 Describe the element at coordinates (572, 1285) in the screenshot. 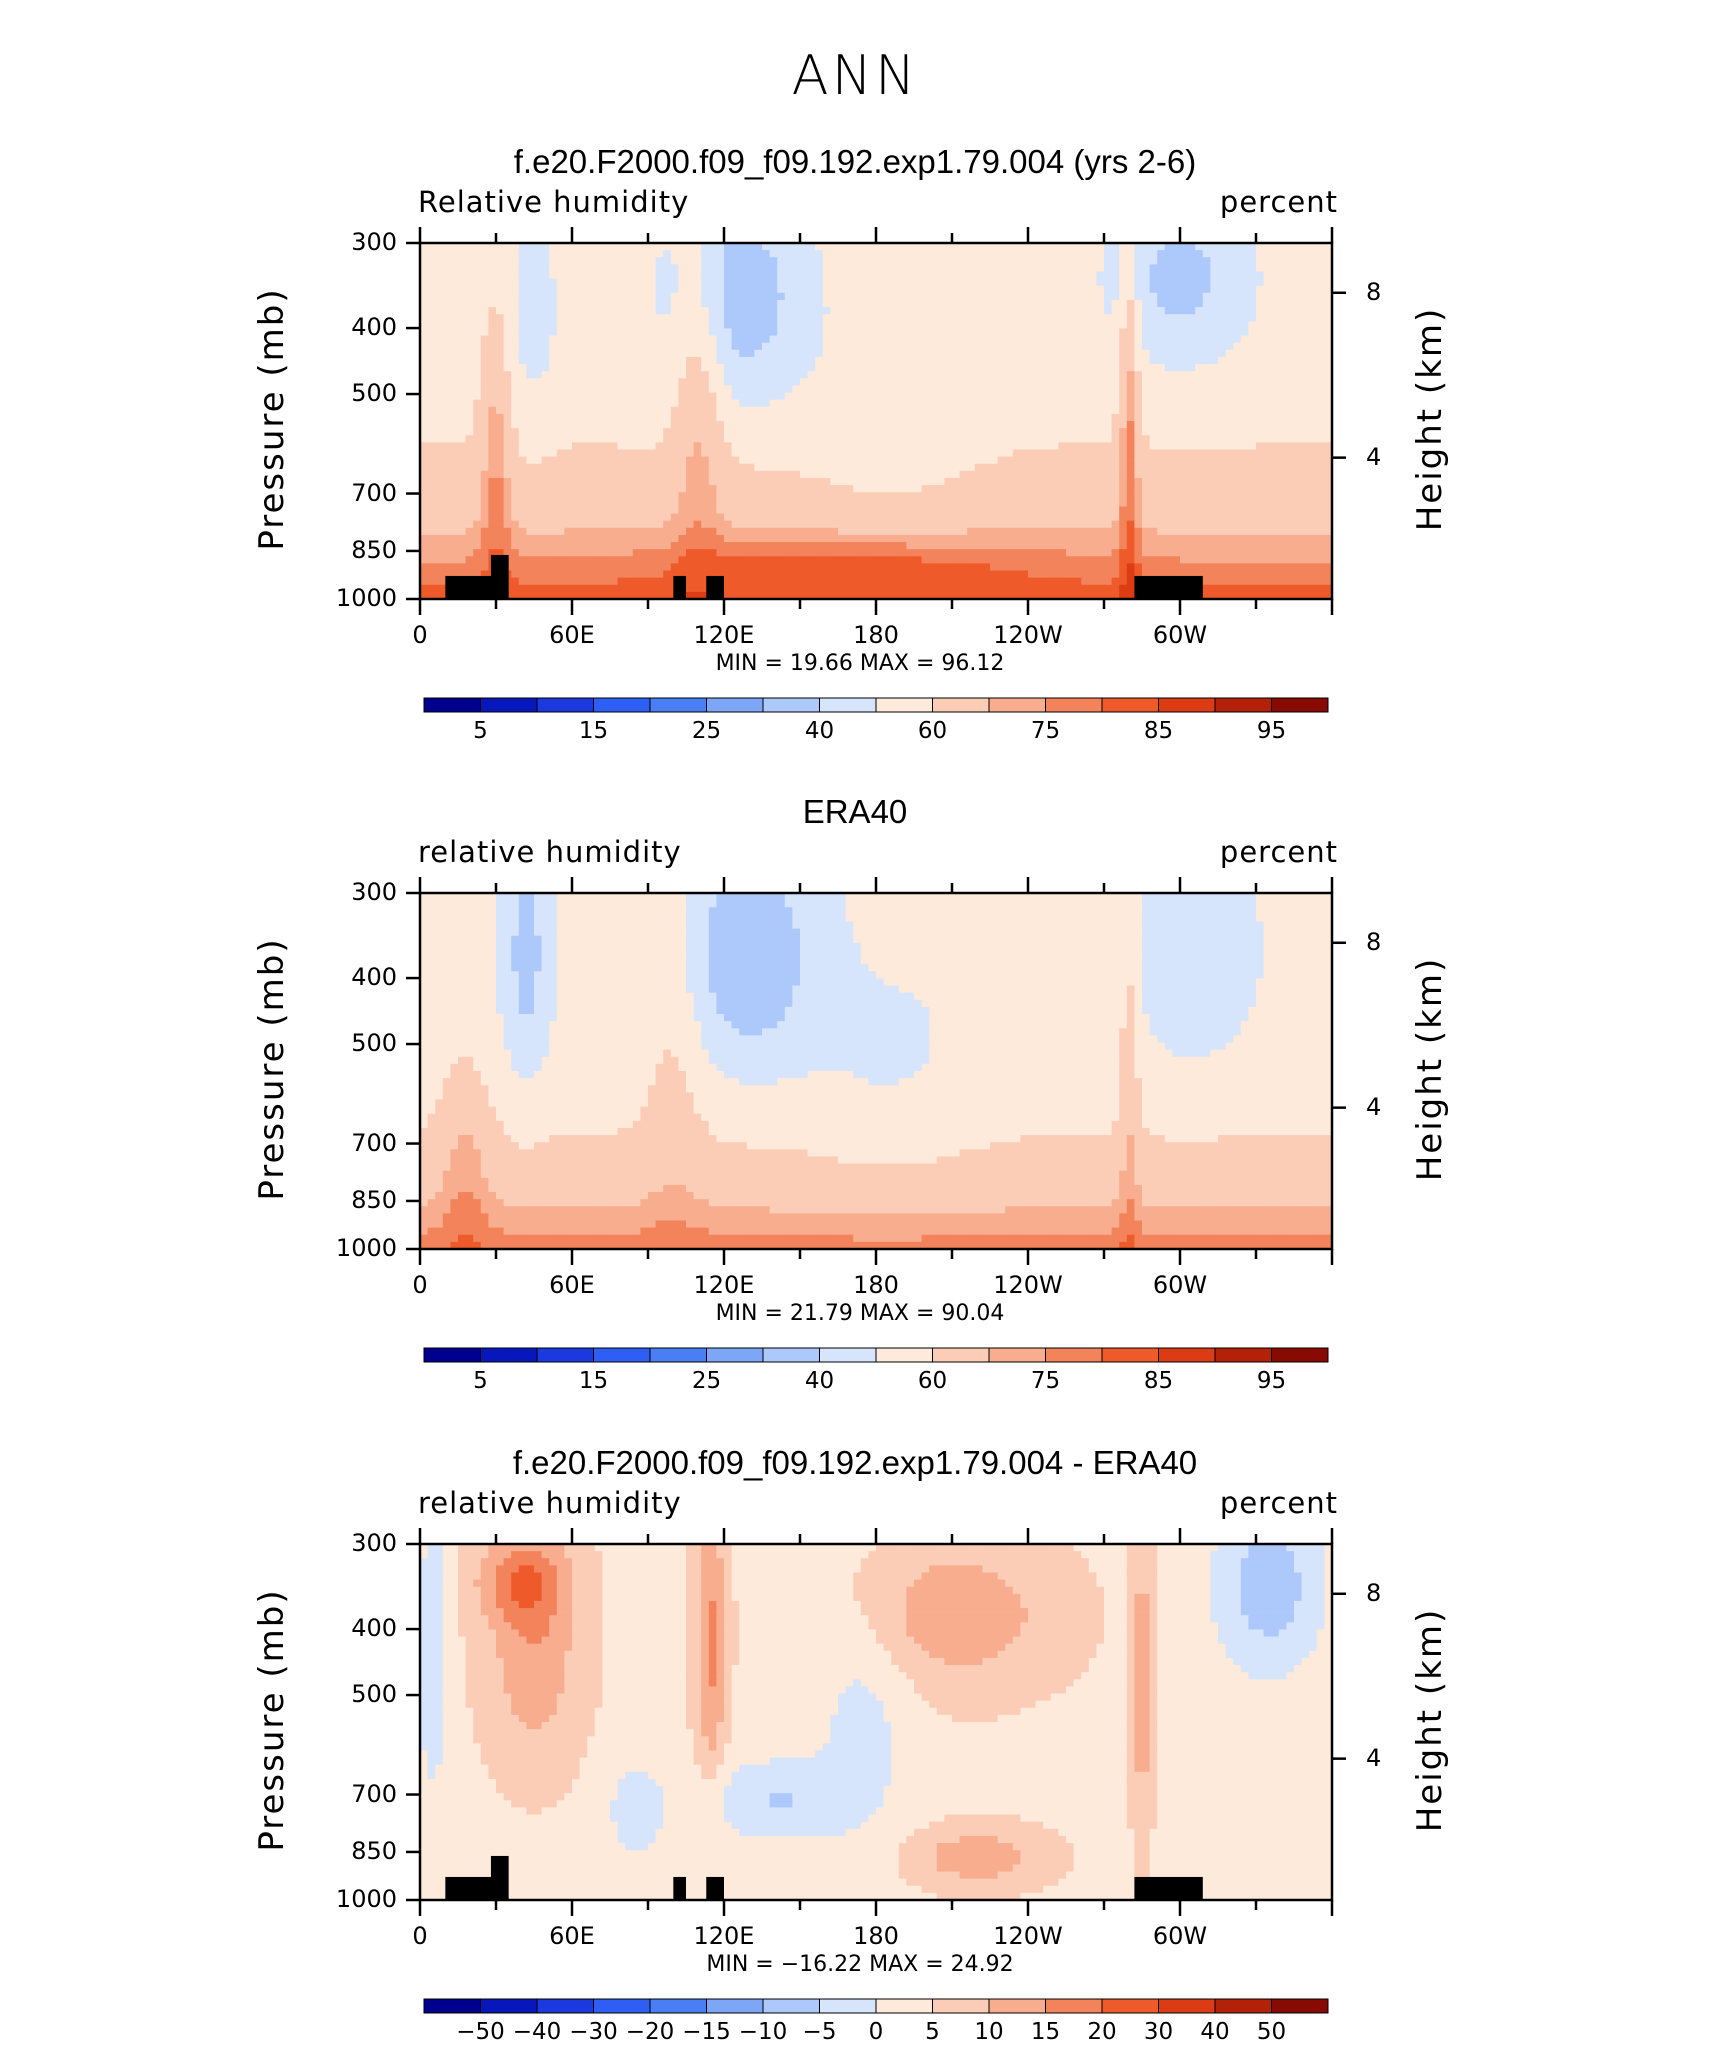

I see `xtick-label-1-1: 60E` at that location.